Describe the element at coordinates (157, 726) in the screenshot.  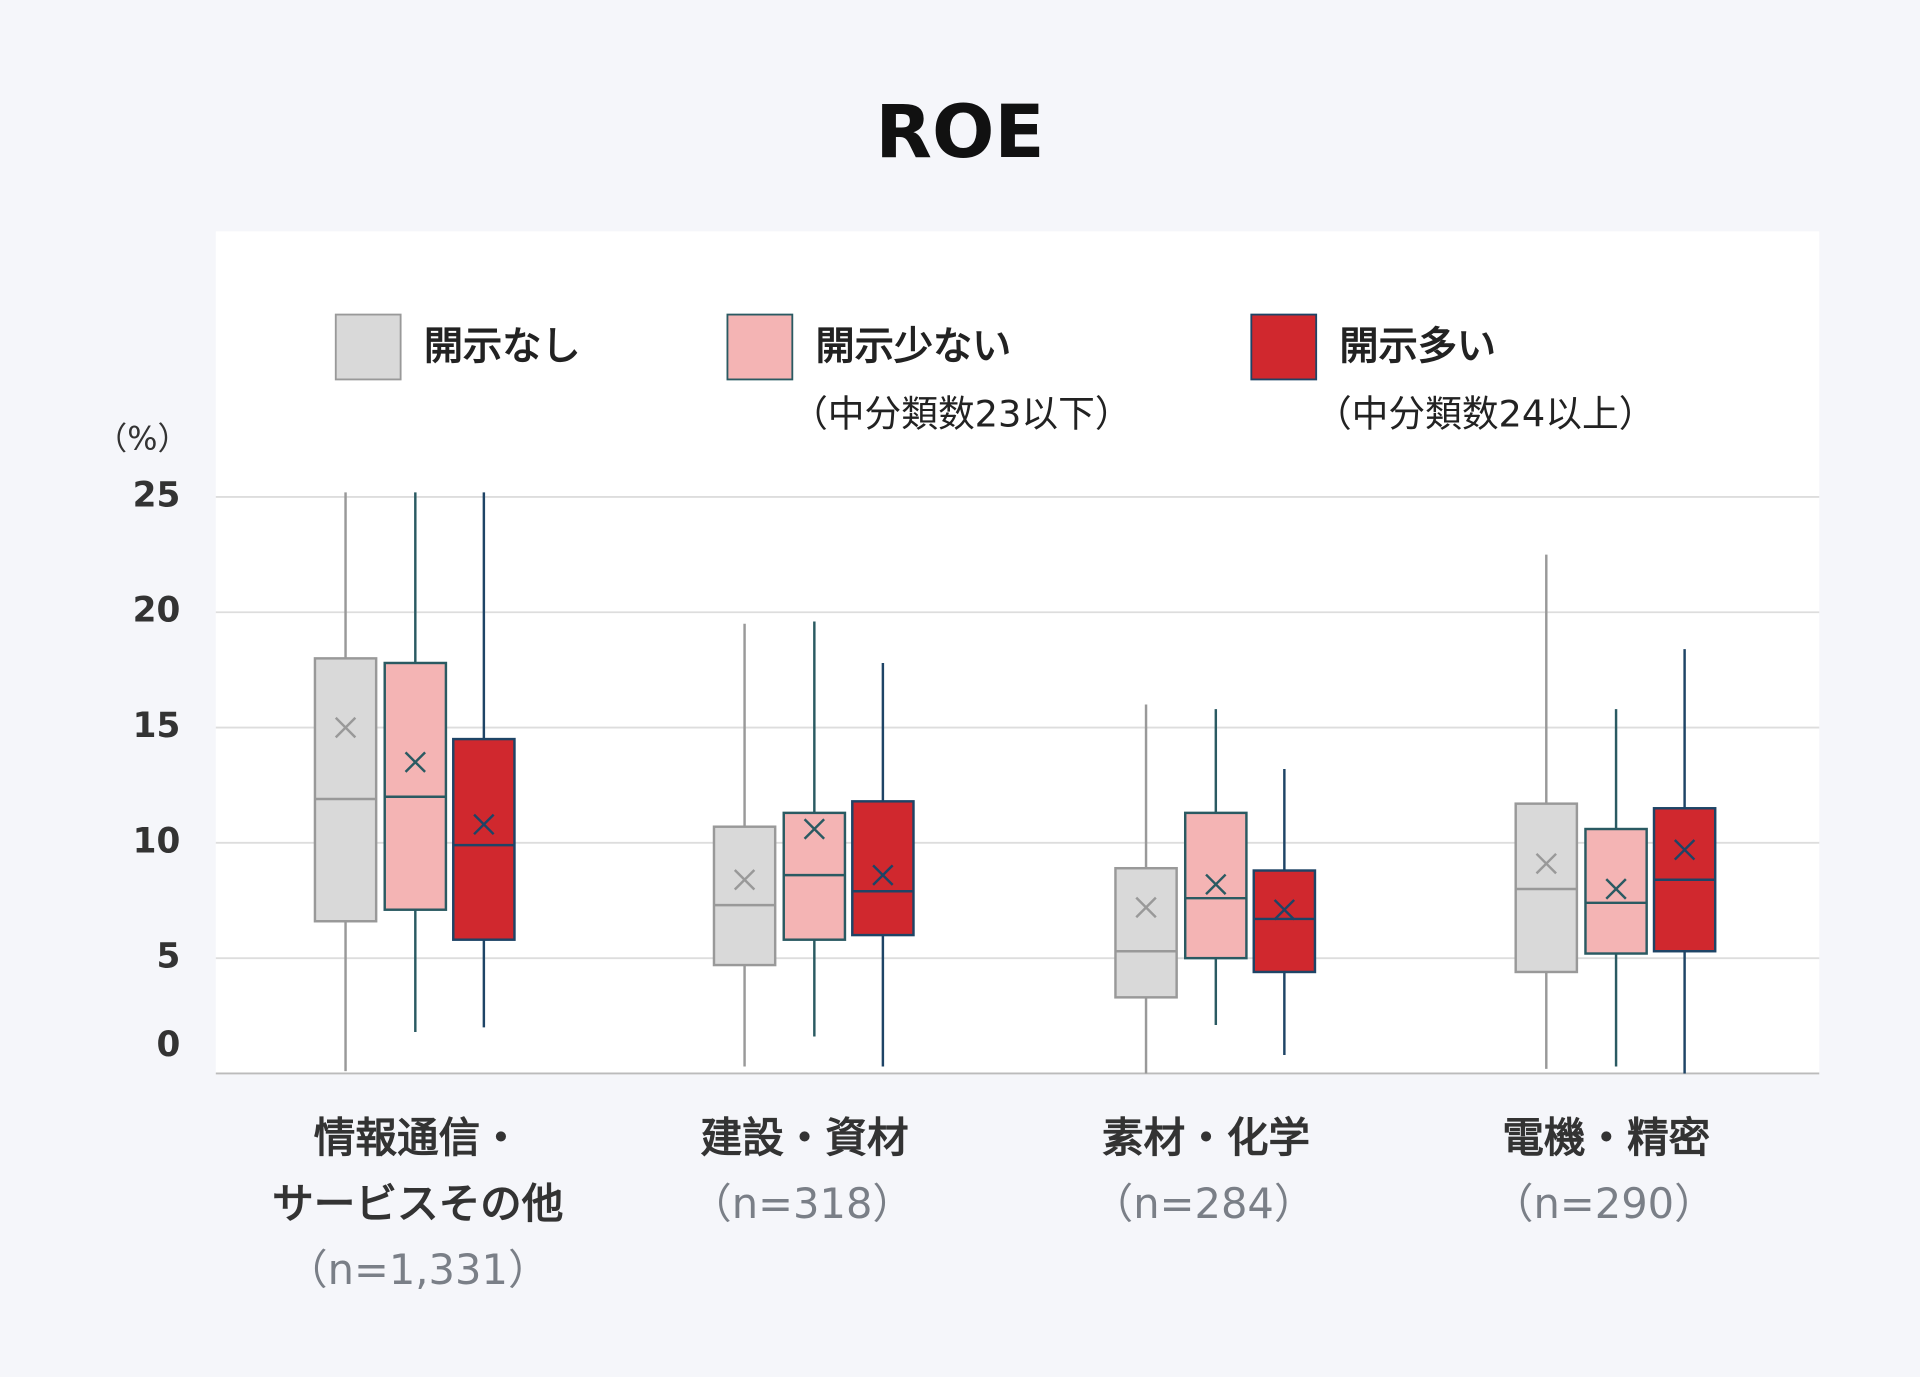
I see `y-tick-label: 15` at that location.